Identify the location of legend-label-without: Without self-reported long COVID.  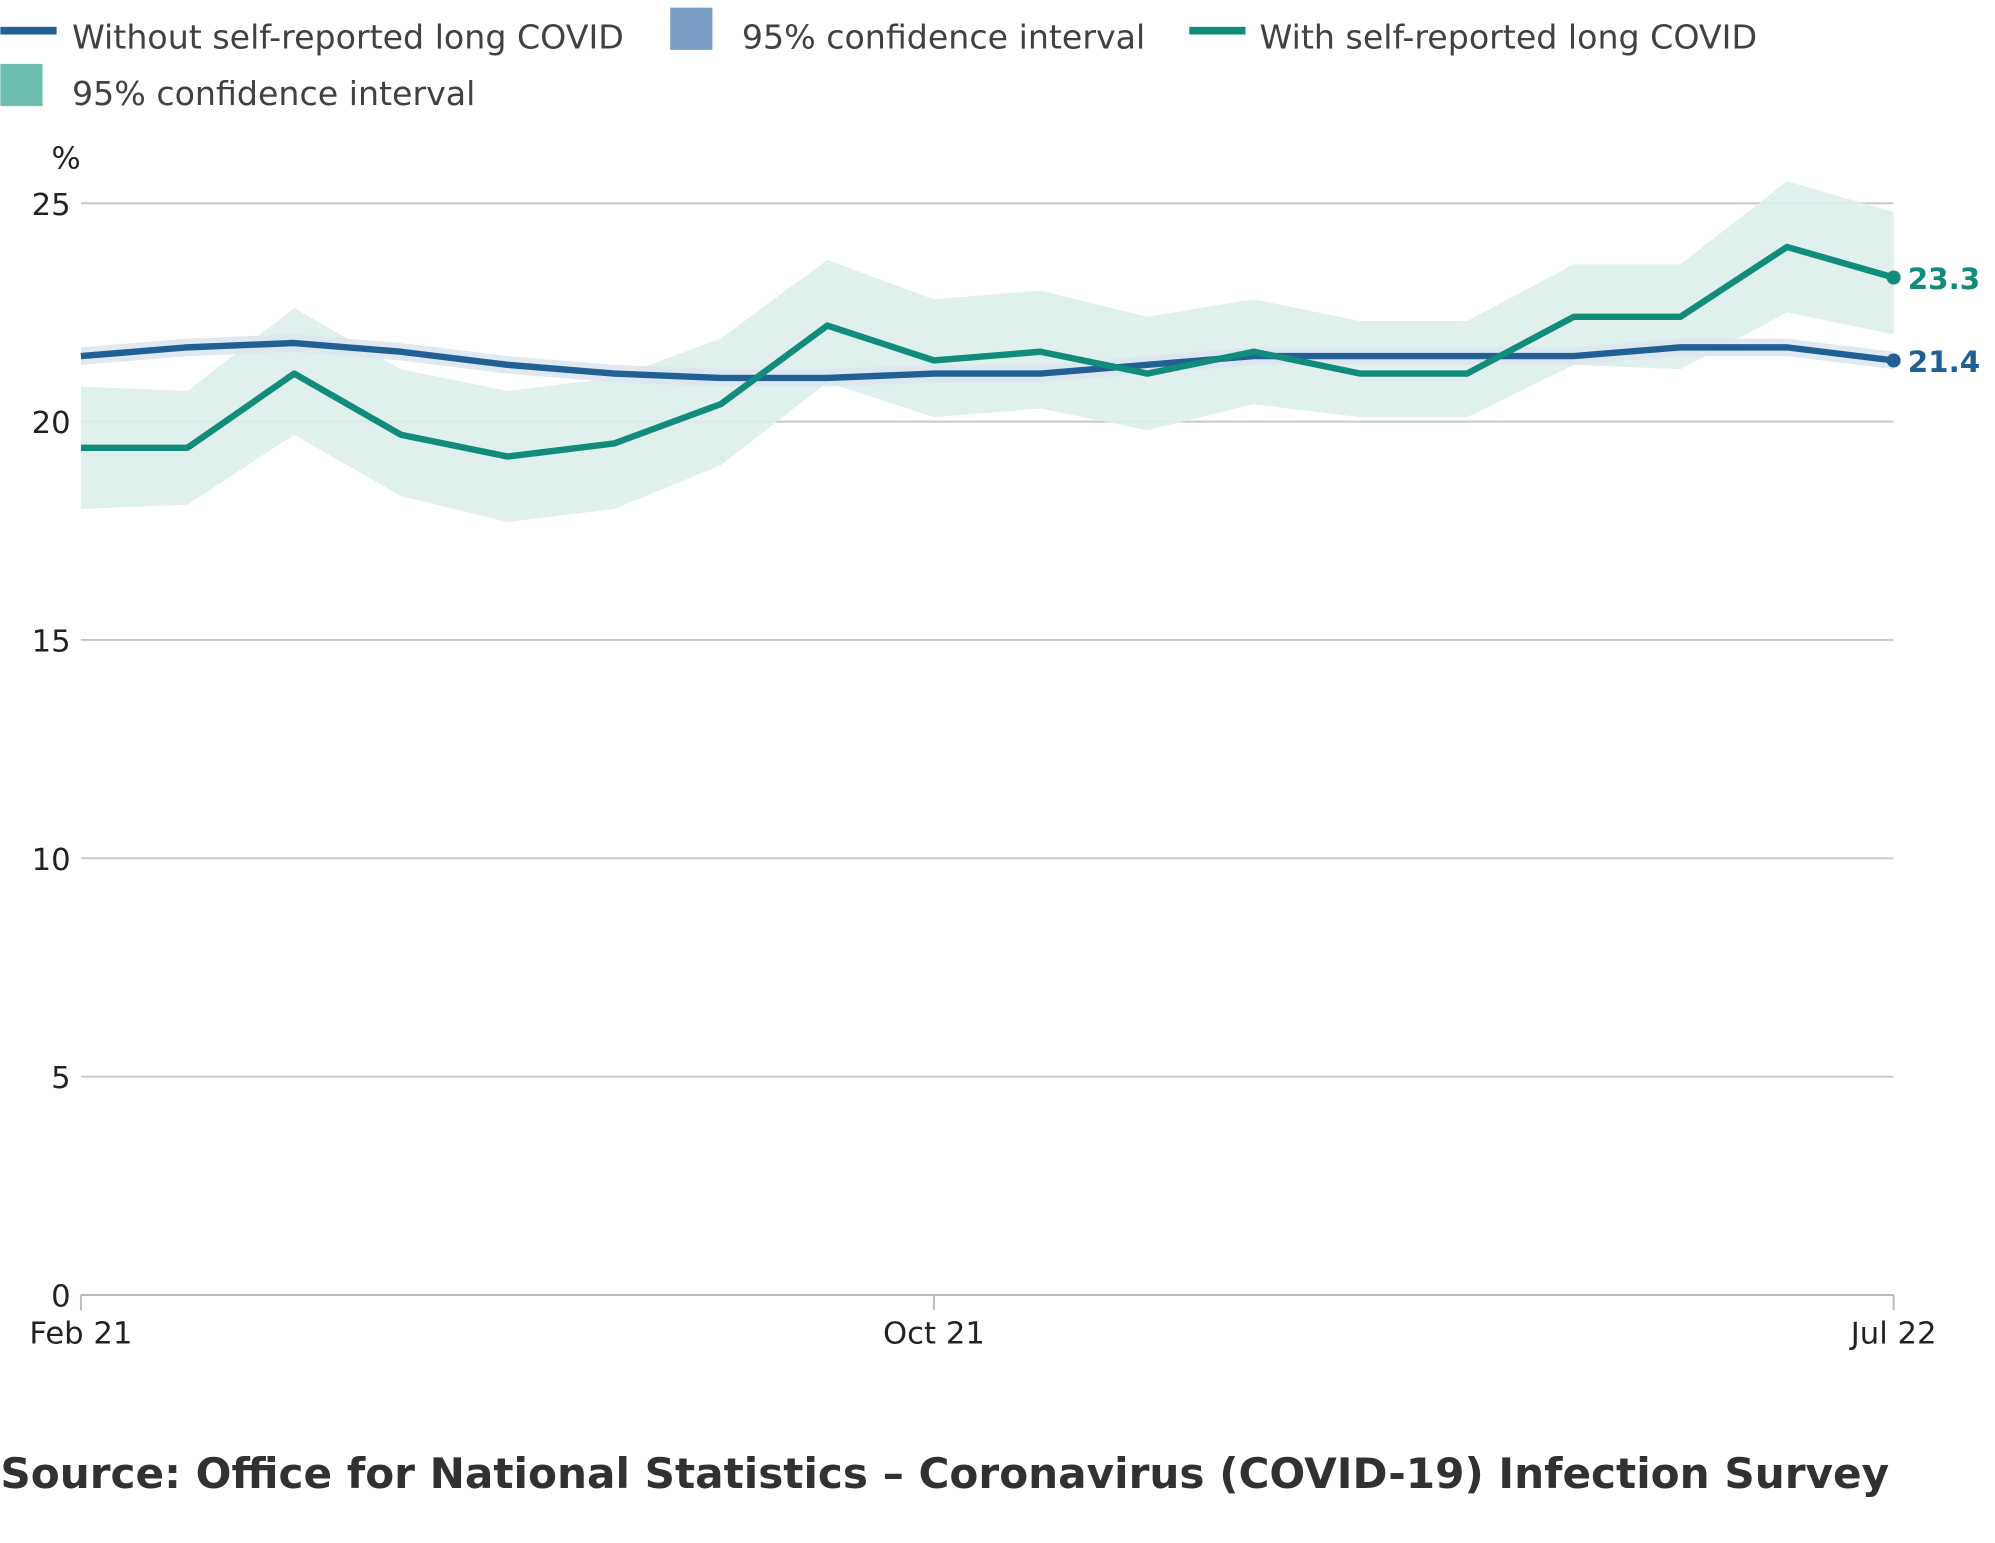
(348, 37).